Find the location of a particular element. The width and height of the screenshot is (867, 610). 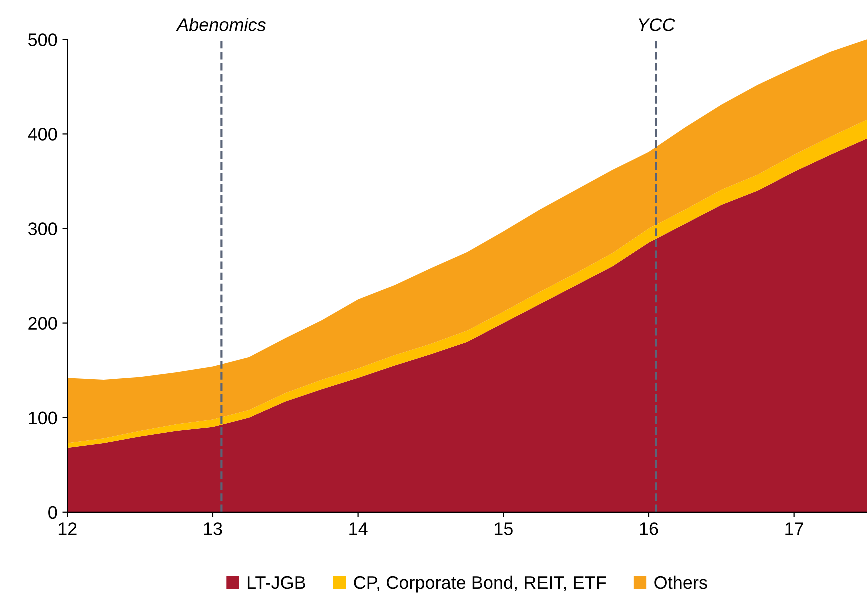

y-tick-label: 100 is located at coordinates (43, 418).